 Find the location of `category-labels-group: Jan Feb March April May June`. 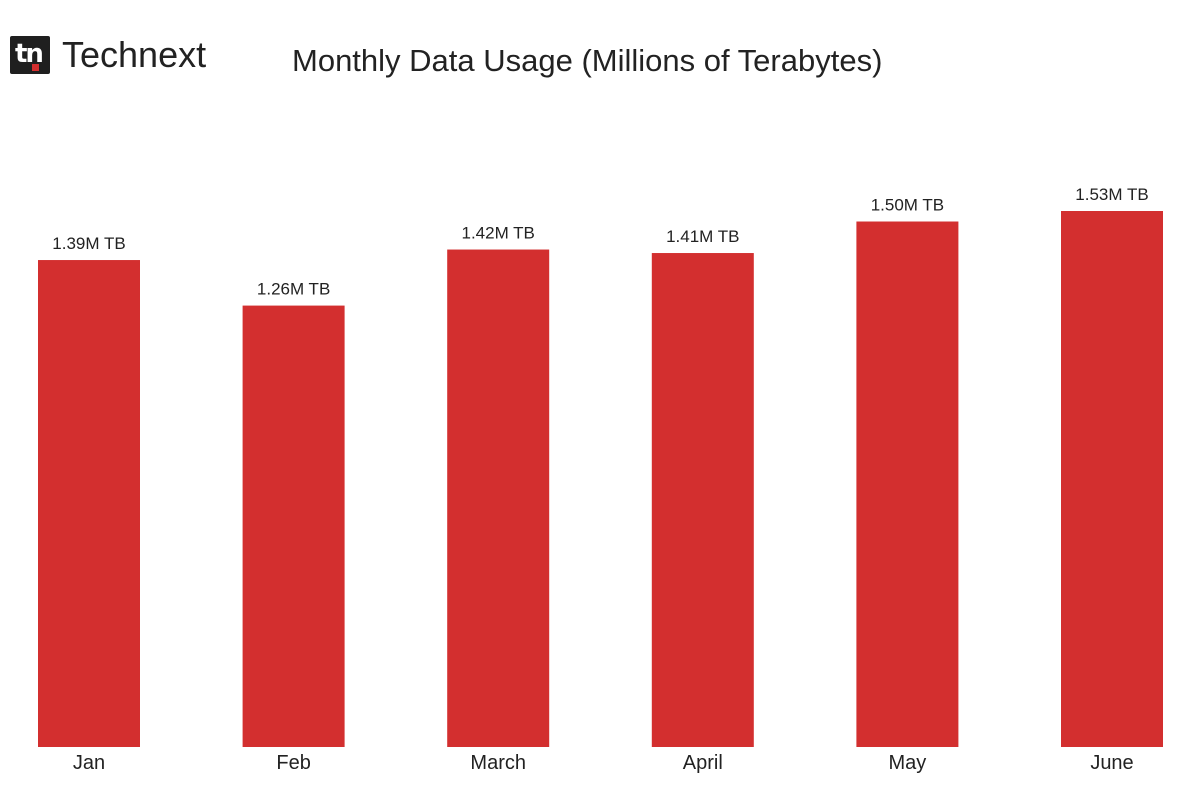

category-labels-group: Jan Feb March April May June is located at coordinates (603, 763).